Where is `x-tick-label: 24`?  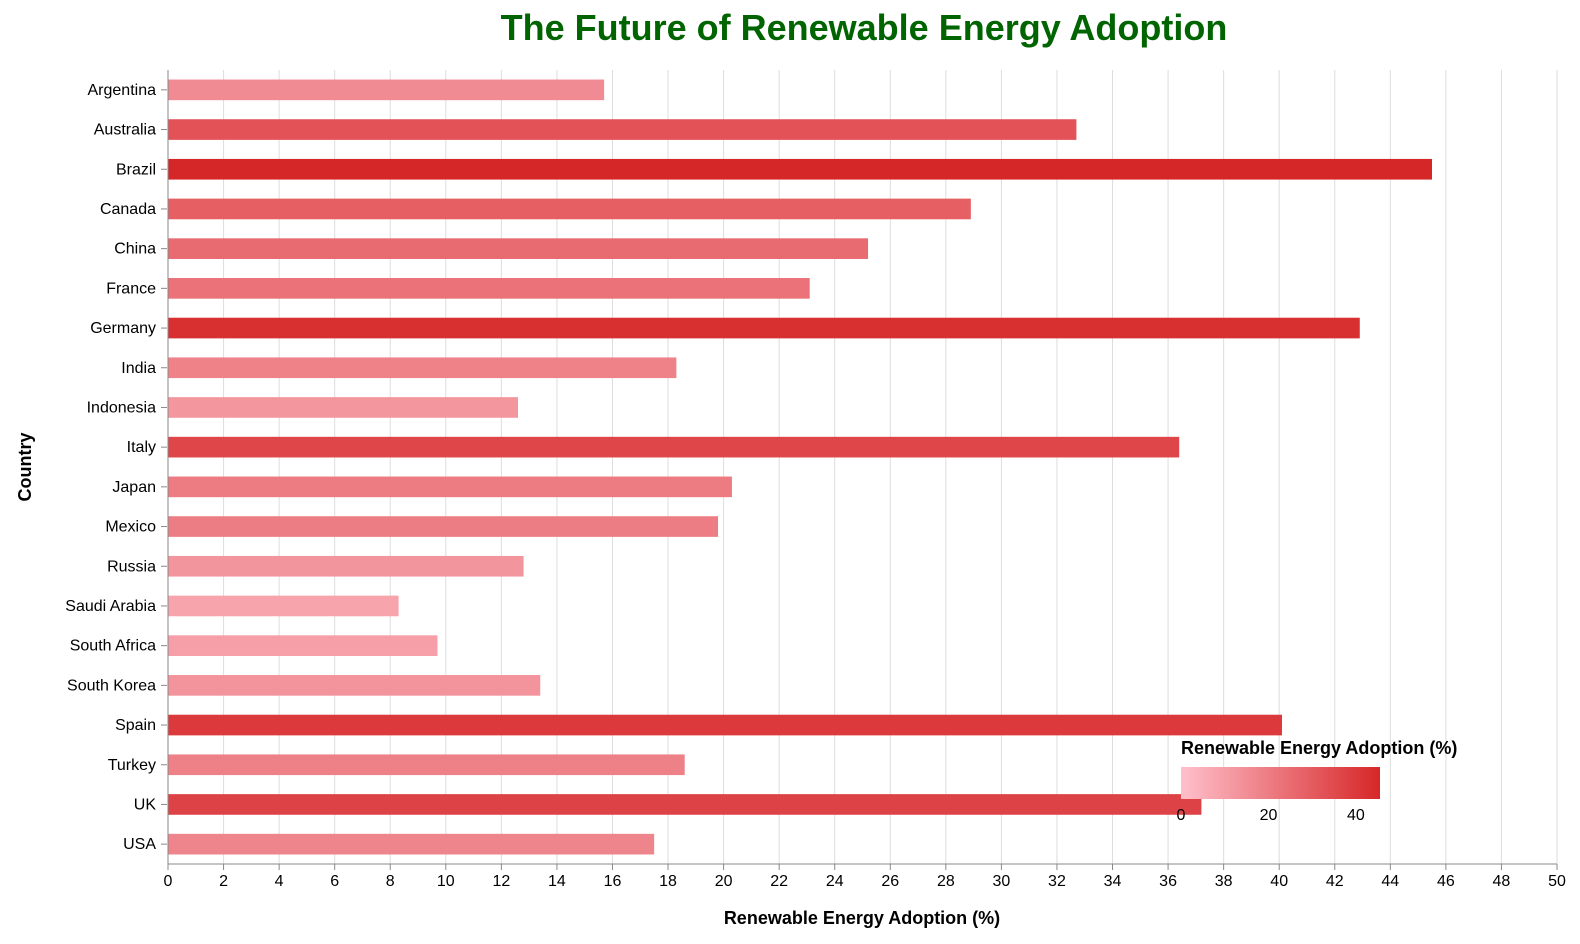
x-tick-label: 24 is located at coordinates (835, 881).